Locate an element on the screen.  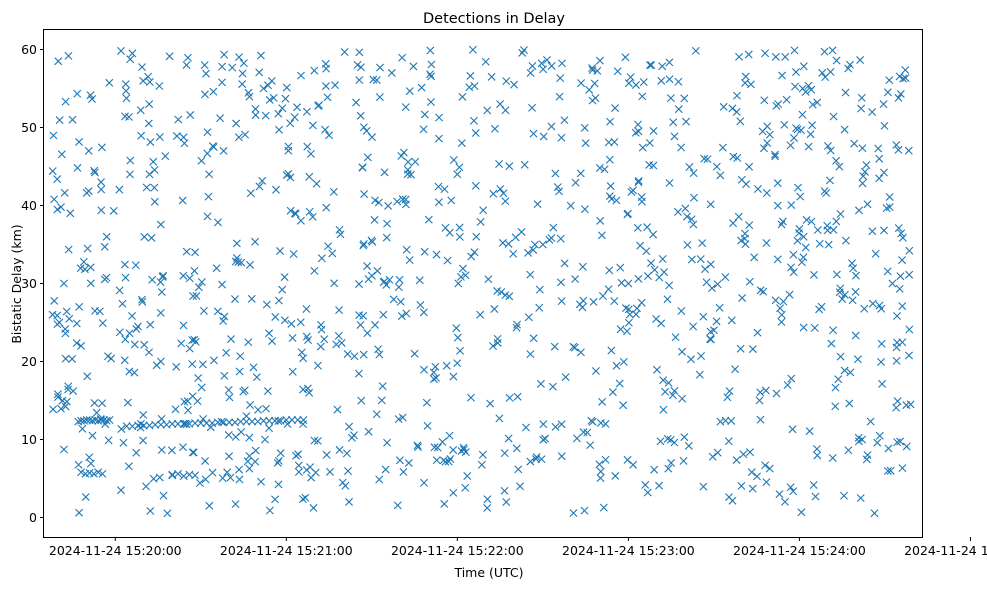
x-tick-label: 2024-11-24 15:22:00 is located at coordinates (457, 550).